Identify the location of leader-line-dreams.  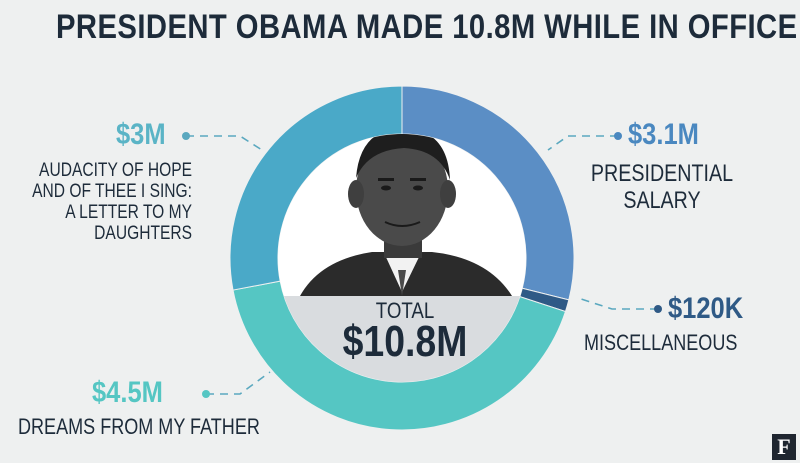
(238, 383).